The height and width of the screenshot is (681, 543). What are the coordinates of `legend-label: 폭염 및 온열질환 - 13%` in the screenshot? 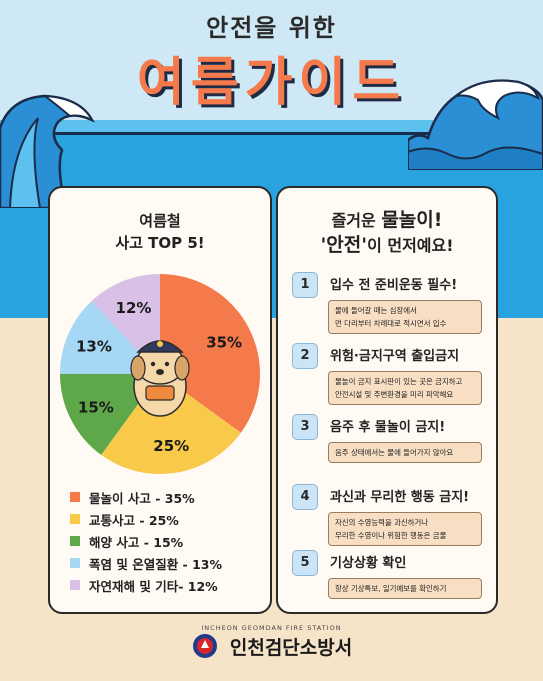 It's located at (156, 564).